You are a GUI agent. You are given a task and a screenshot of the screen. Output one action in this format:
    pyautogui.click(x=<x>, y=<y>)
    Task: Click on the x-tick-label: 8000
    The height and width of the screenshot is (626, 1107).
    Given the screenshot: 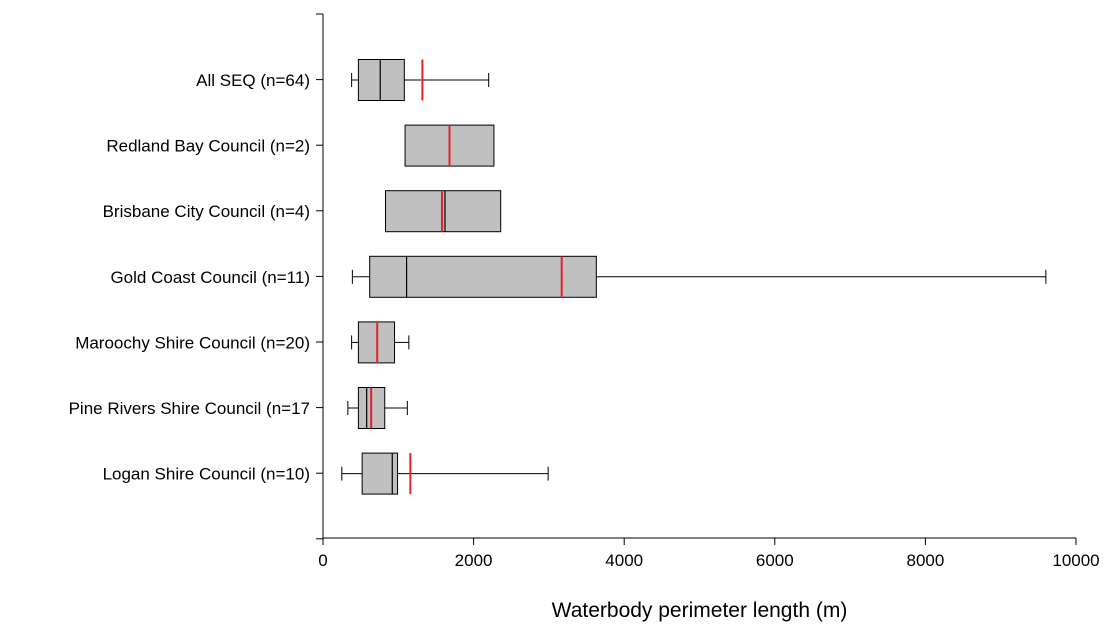 What is the action you would take?
    pyautogui.click(x=925, y=560)
    